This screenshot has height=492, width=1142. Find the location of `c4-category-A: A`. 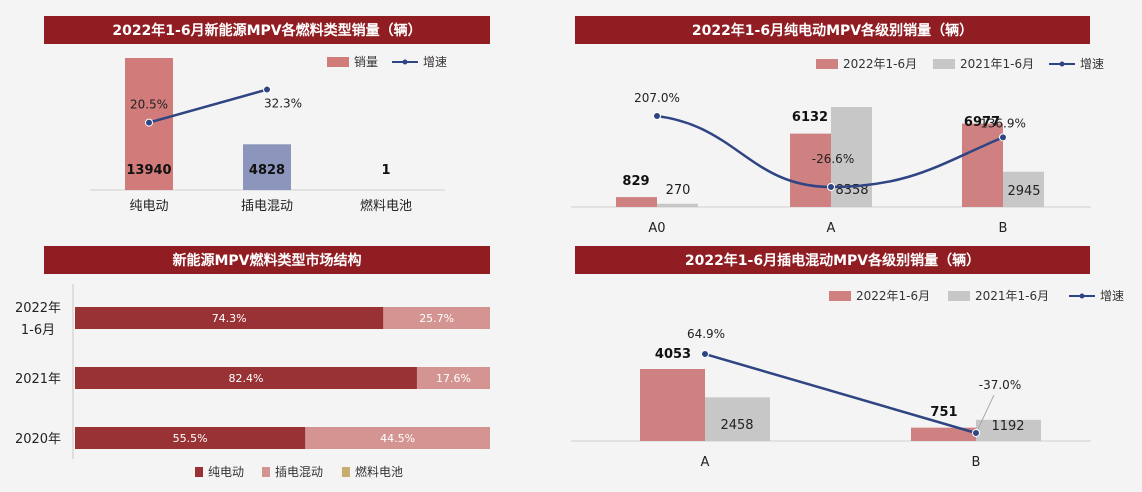

c4-category-A: A is located at coordinates (705, 462).